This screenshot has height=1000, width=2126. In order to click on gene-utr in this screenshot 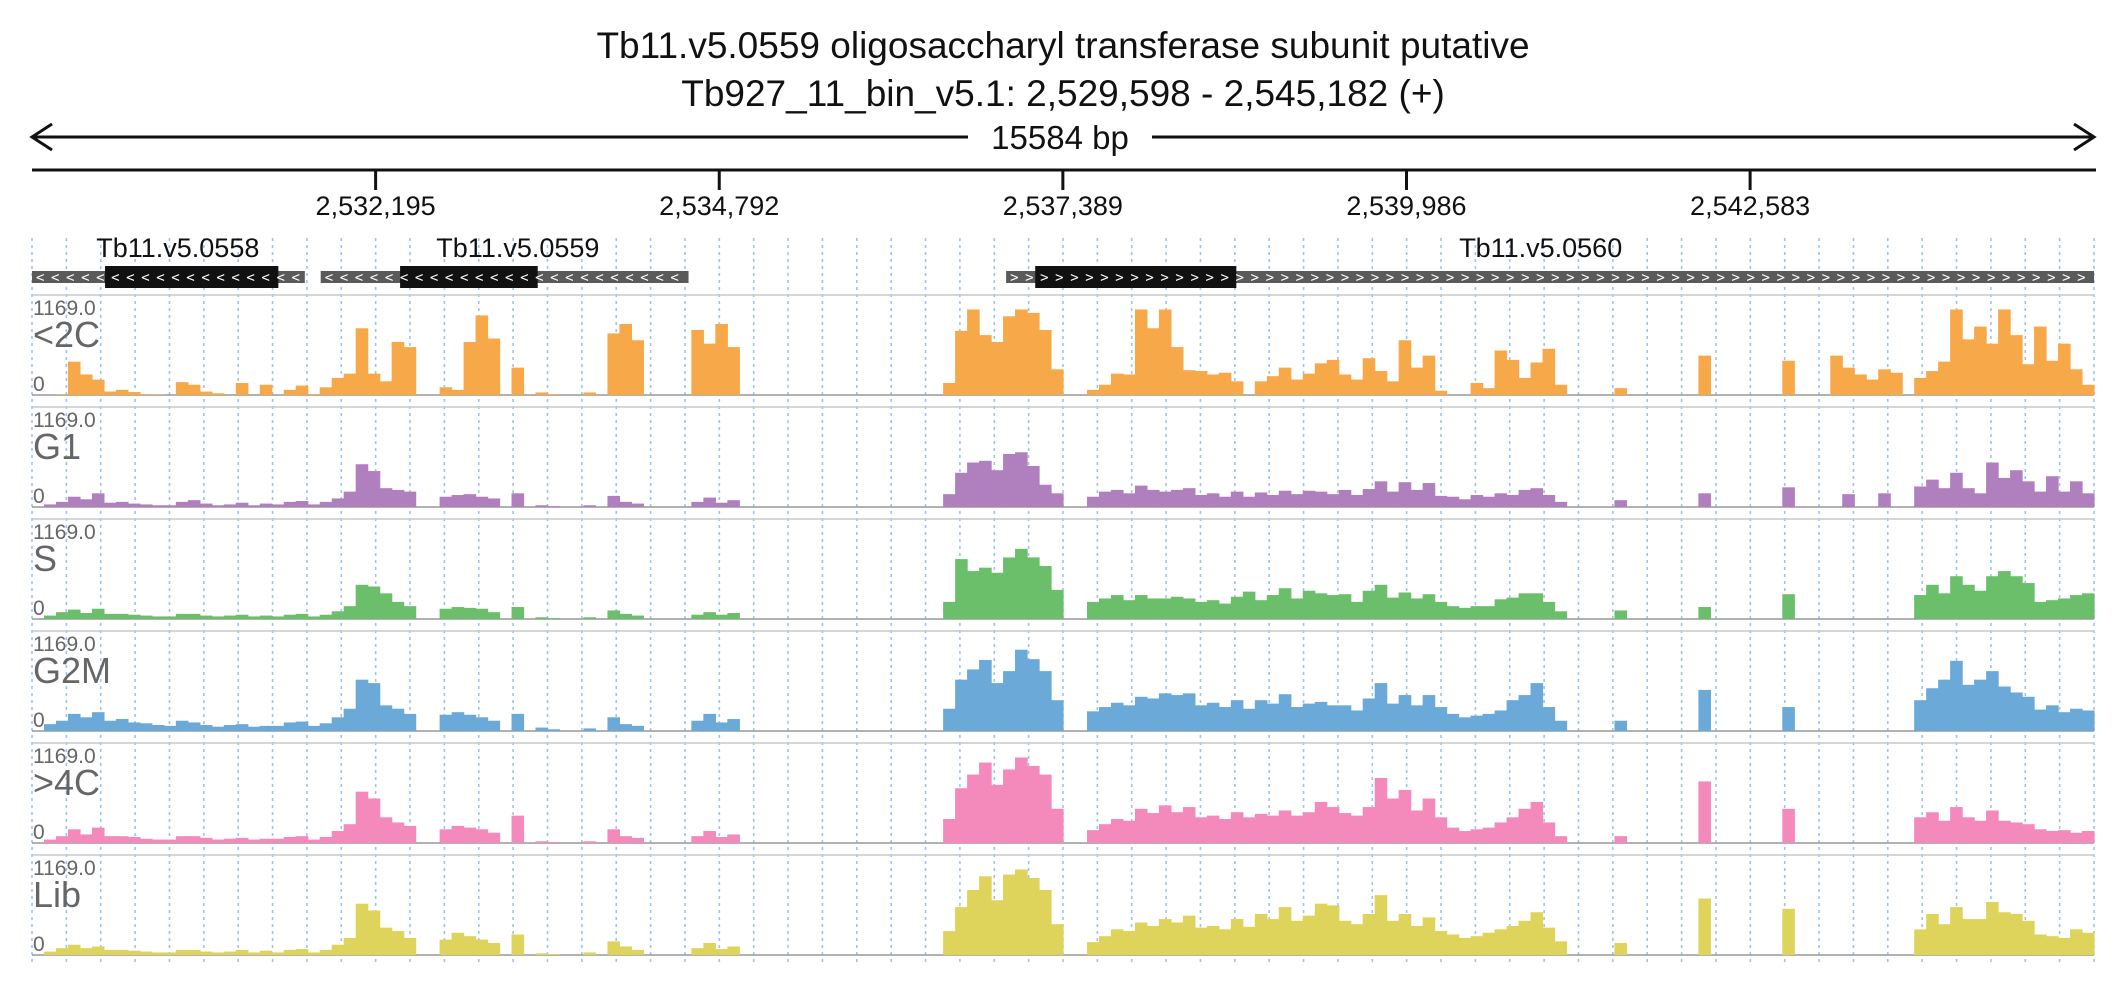, I will do `click(1550, 277)`.